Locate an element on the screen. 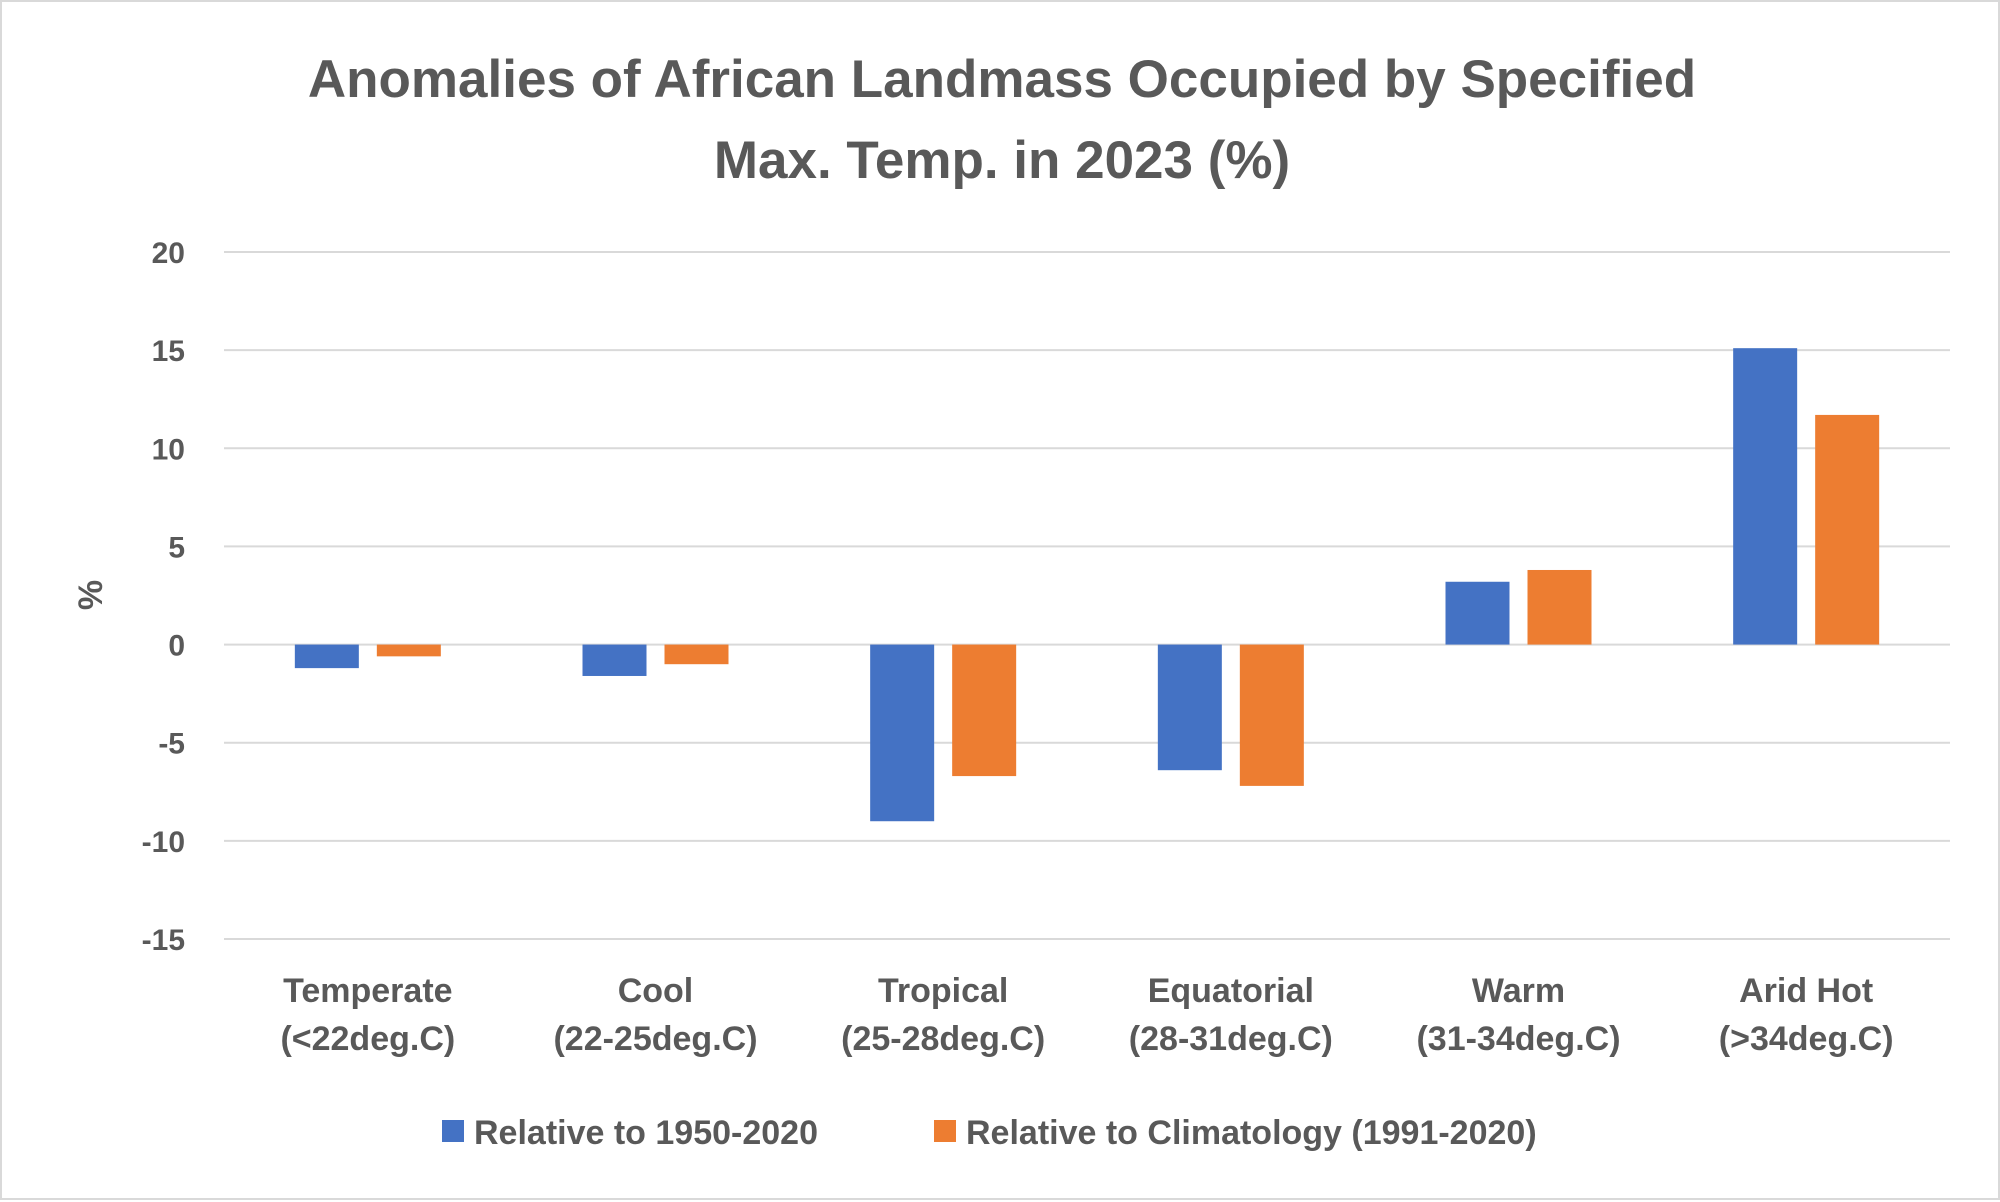 The image size is (2000, 1202). x-category-label: Tropical is located at coordinates (943, 991).